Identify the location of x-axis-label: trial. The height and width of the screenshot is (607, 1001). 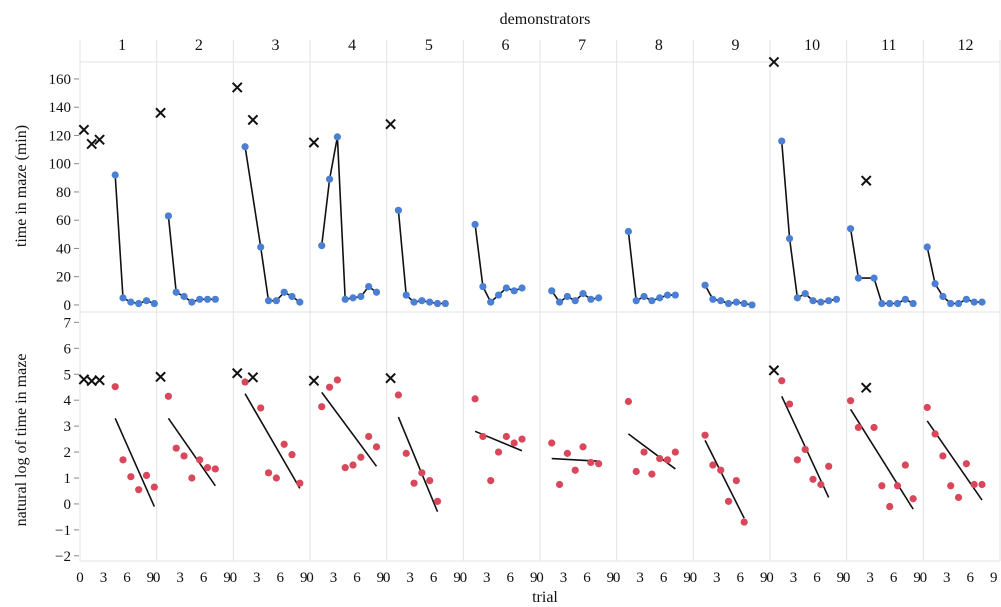
(545, 597).